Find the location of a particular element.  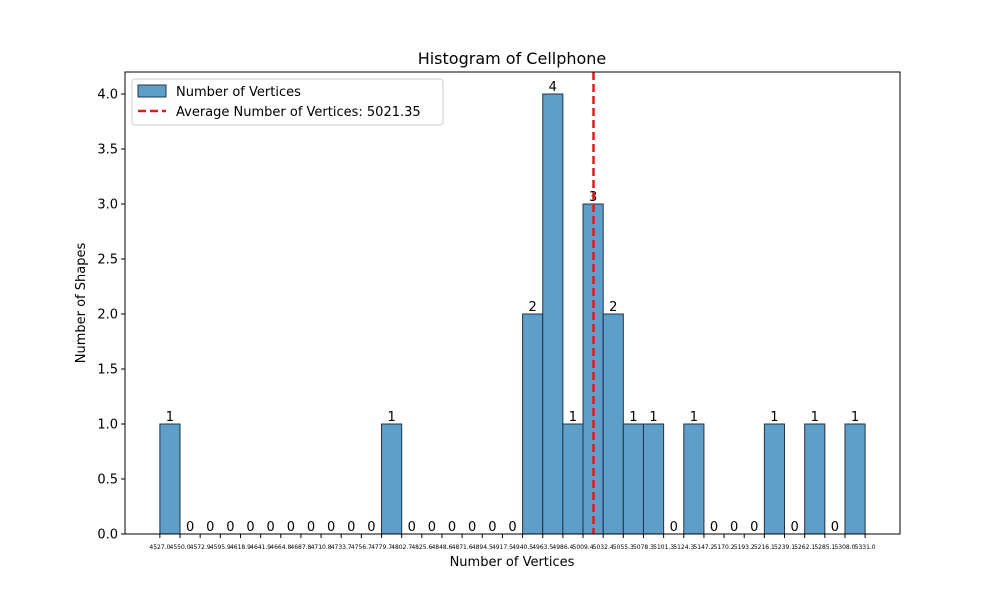

x-tick-label: 4848.6 is located at coordinates (441, 547).